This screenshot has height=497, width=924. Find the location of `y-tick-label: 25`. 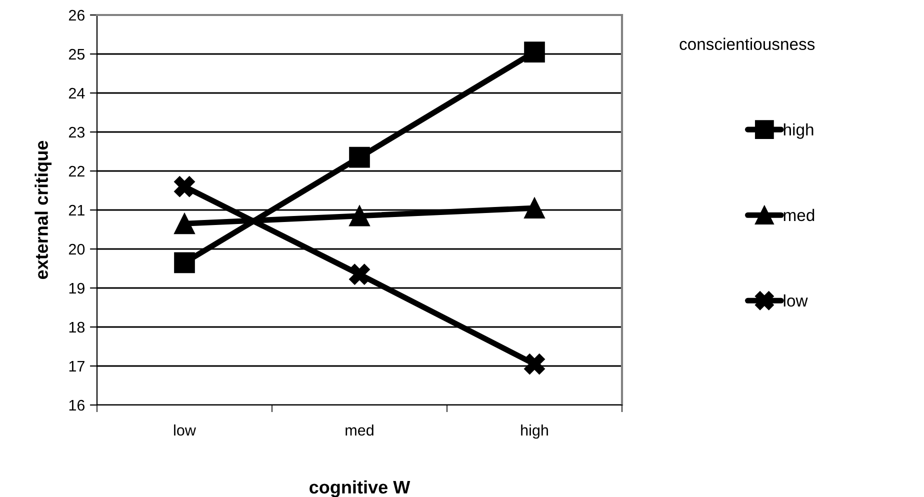

y-tick-label: 25 is located at coordinates (76, 54).